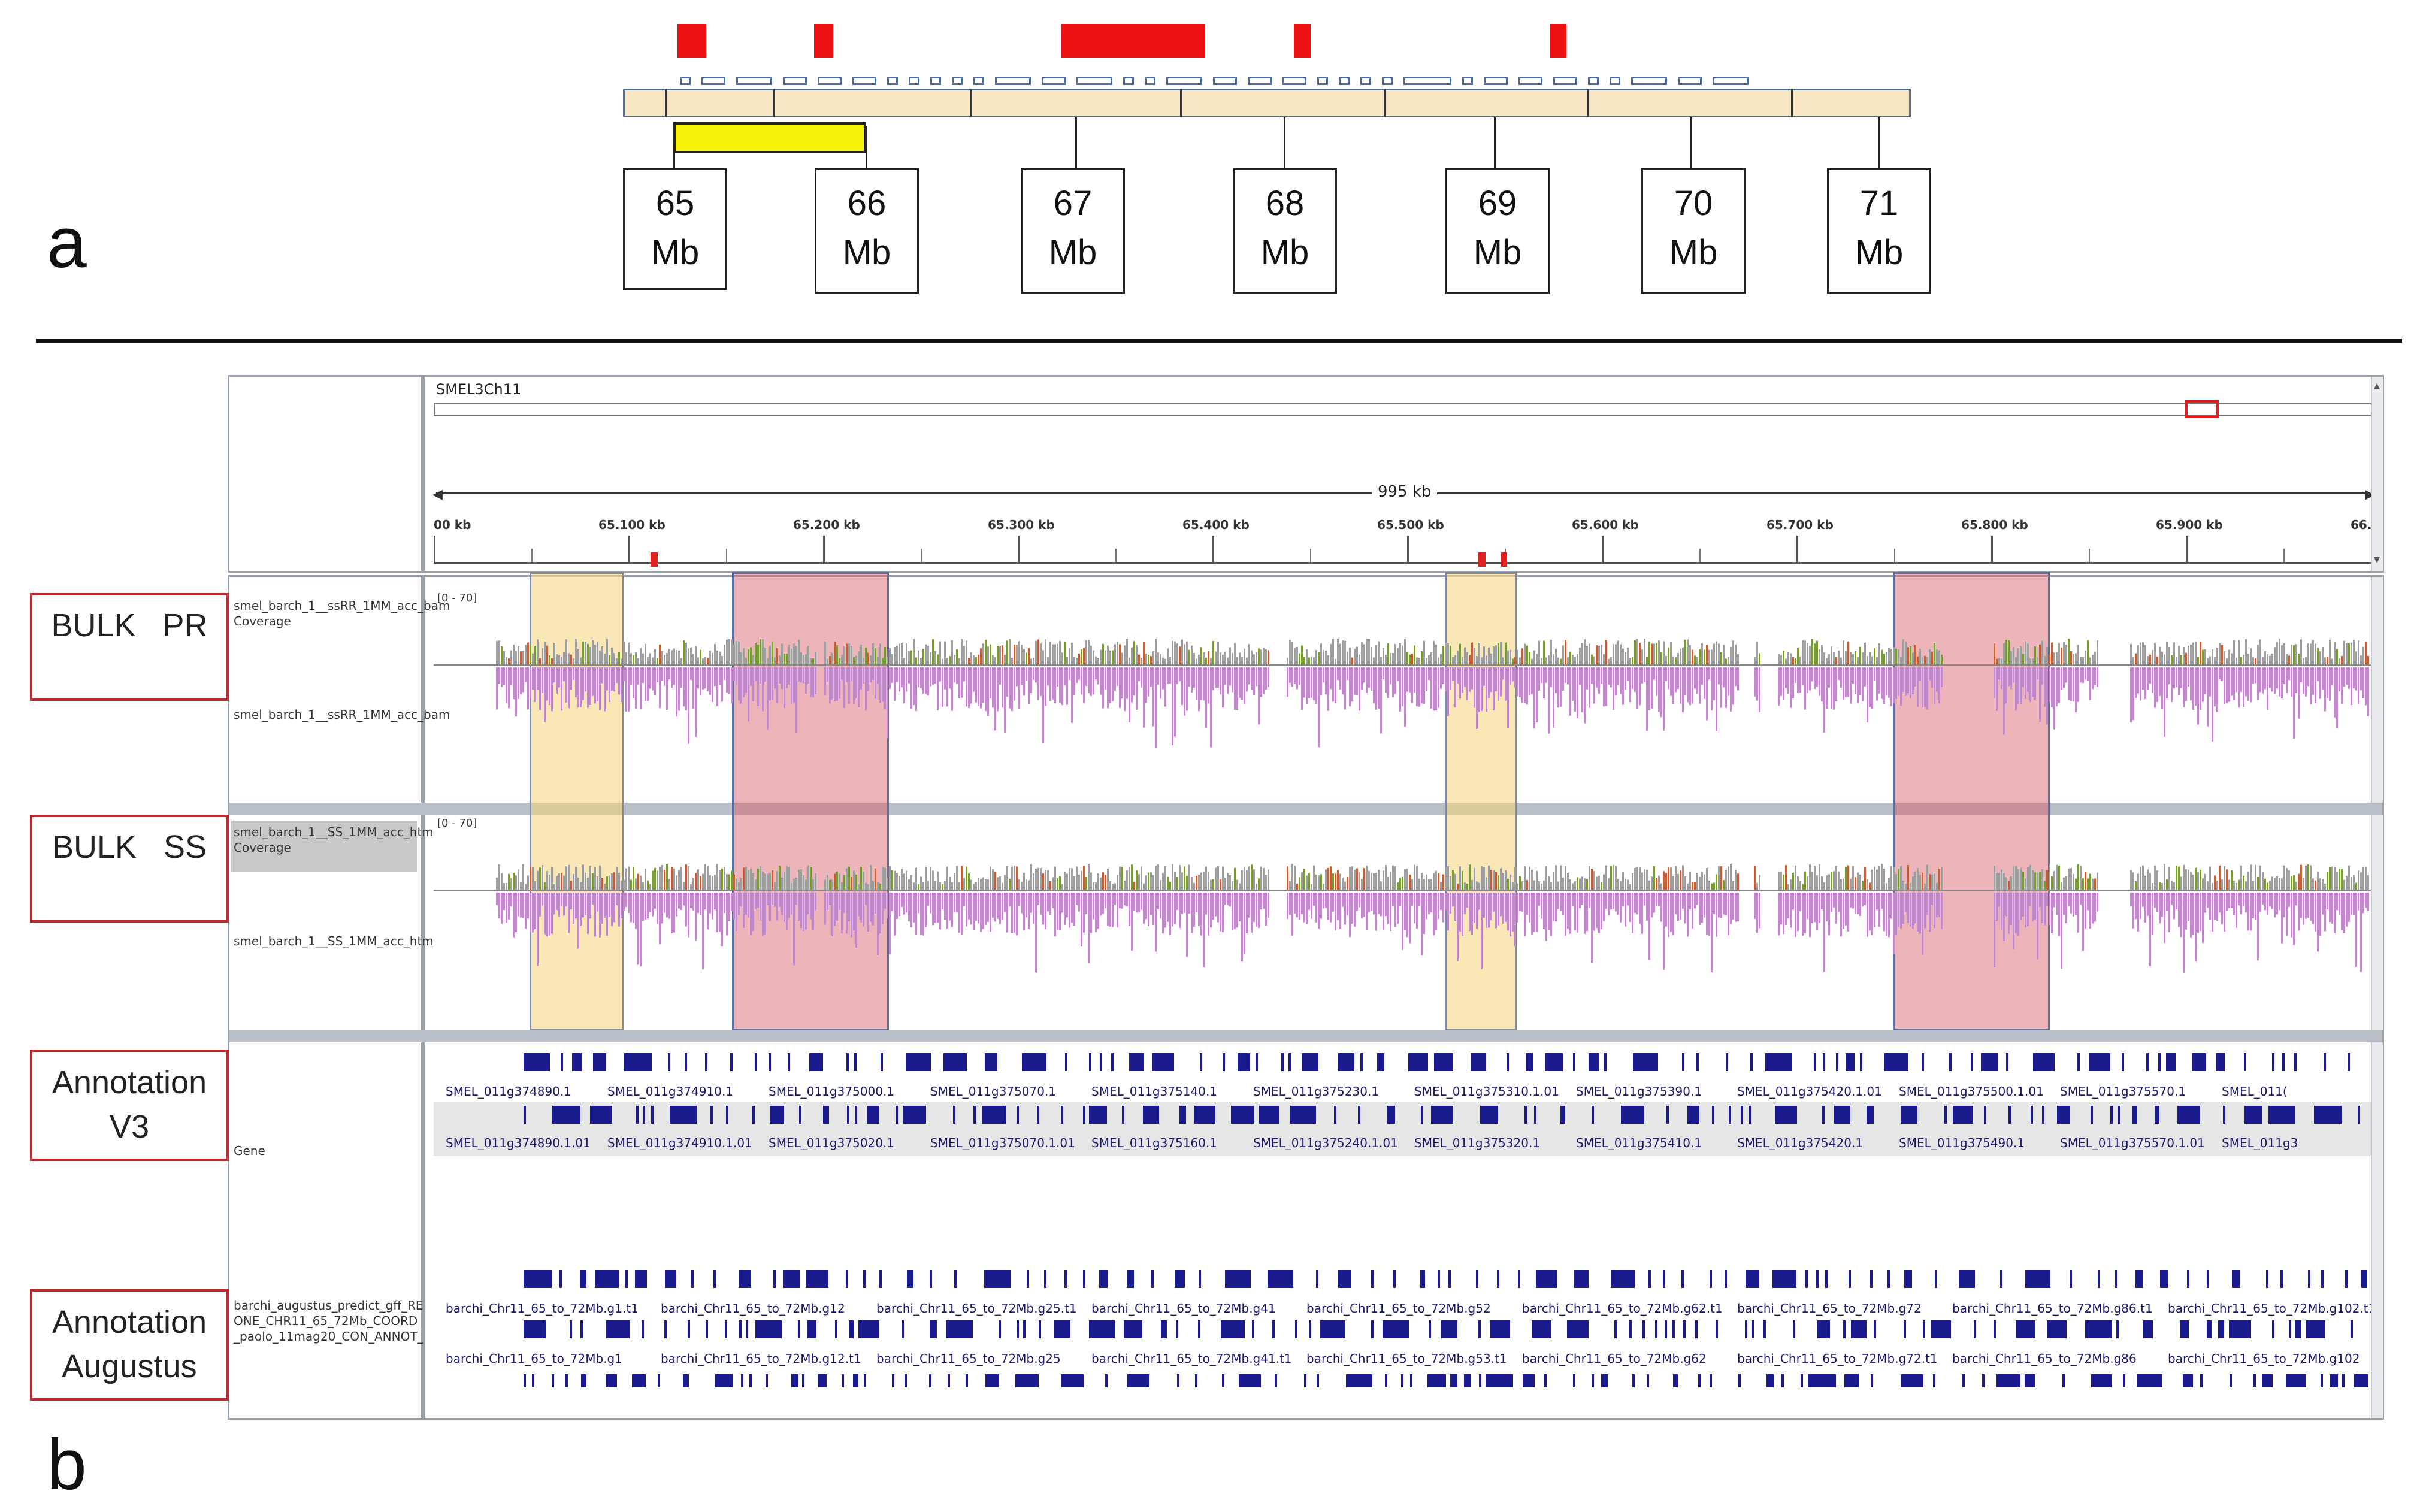 The image size is (2420, 1512). I want to click on scroll-up-icon: ▴, so click(2376, 385).